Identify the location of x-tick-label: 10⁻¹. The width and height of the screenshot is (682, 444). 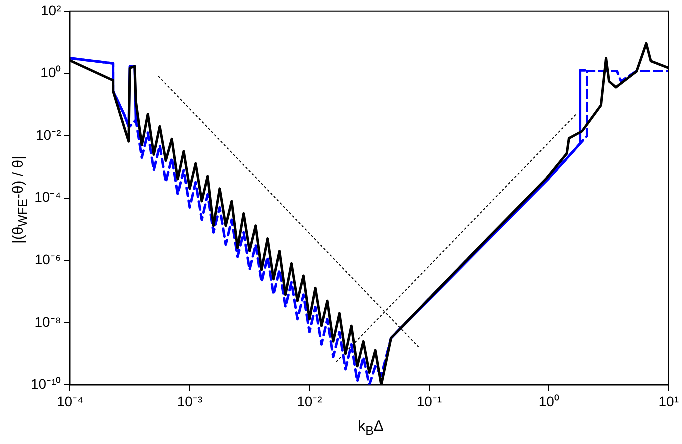
(429, 401).